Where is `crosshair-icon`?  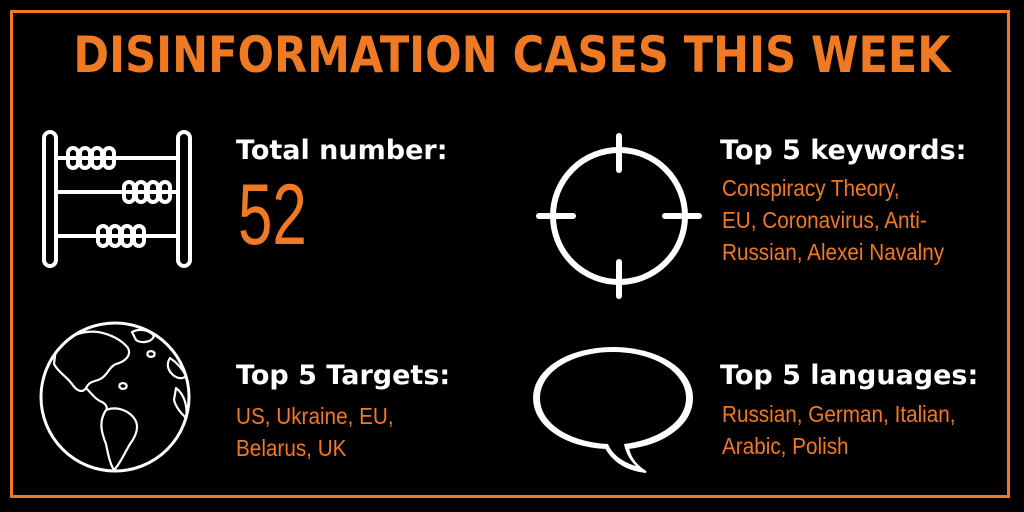 crosshair-icon is located at coordinates (619, 216).